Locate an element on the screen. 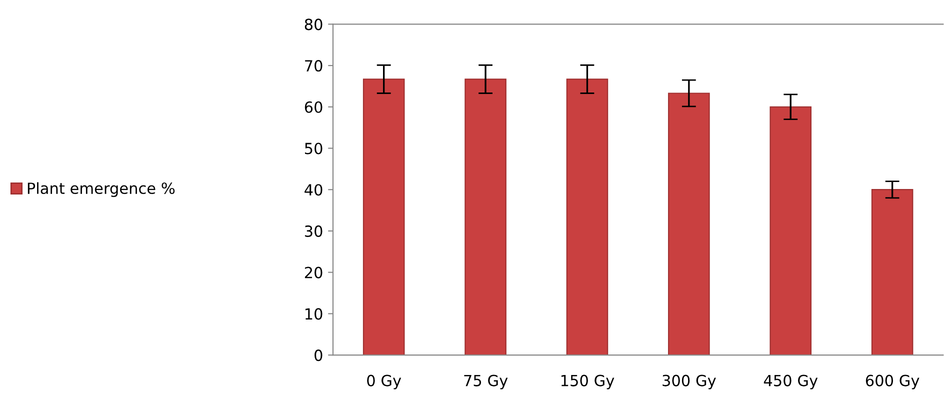 This screenshot has width=946, height=403. y-tick-label: 20 is located at coordinates (313, 272).